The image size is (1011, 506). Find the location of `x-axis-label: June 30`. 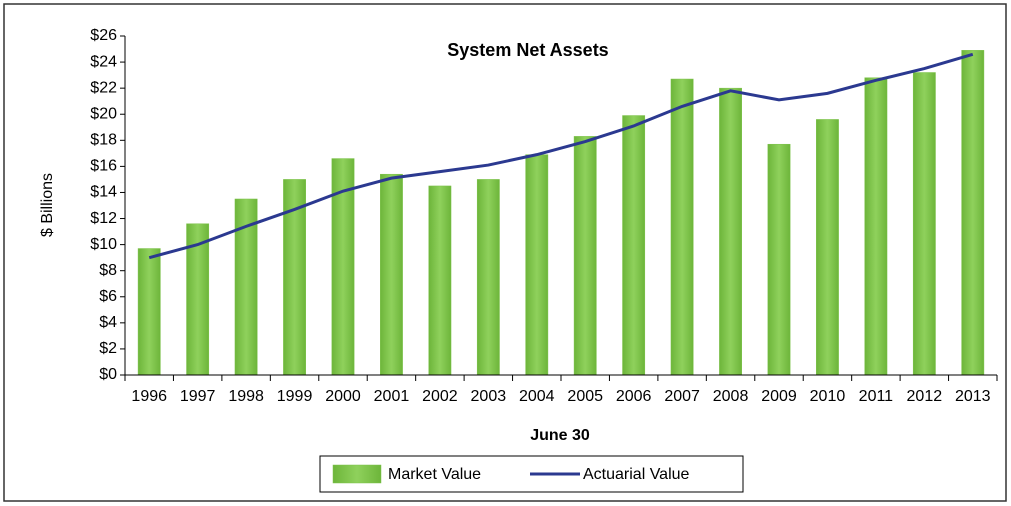

x-axis-label: June 30 is located at coordinates (560, 435).